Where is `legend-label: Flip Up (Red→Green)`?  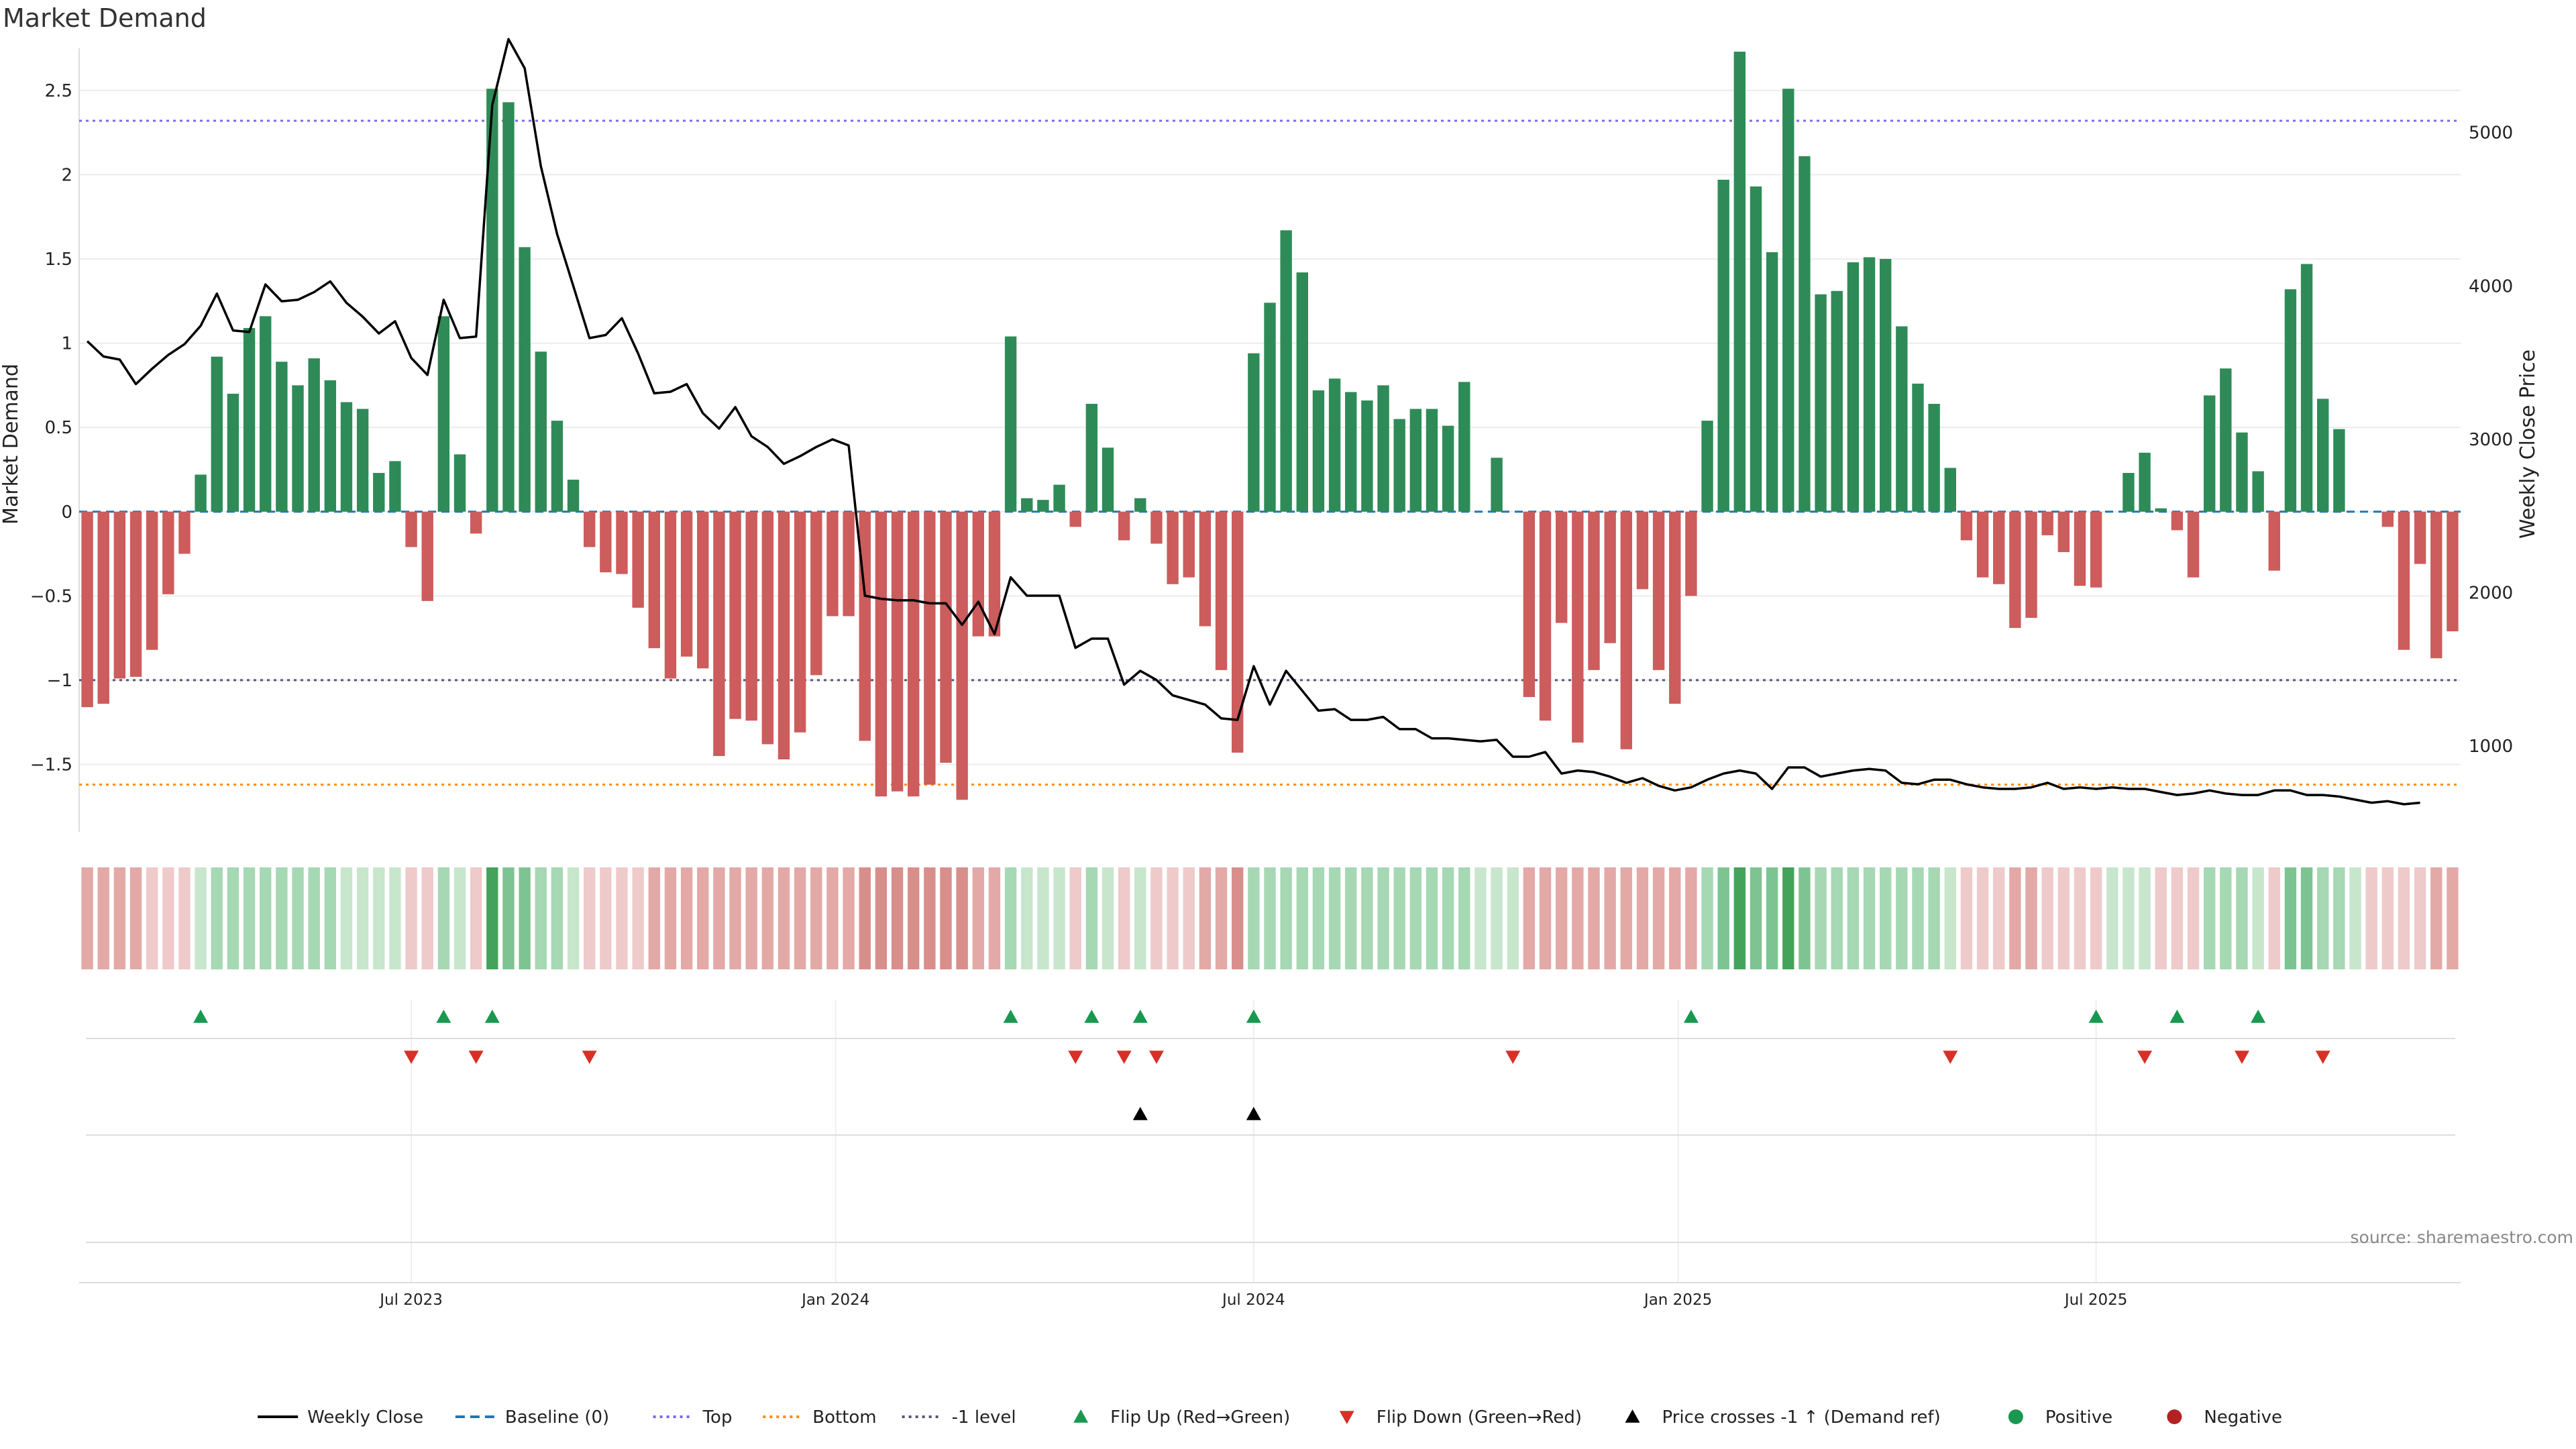
legend-label: Flip Up (Red→Green) is located at coordinates (1200, 1417).